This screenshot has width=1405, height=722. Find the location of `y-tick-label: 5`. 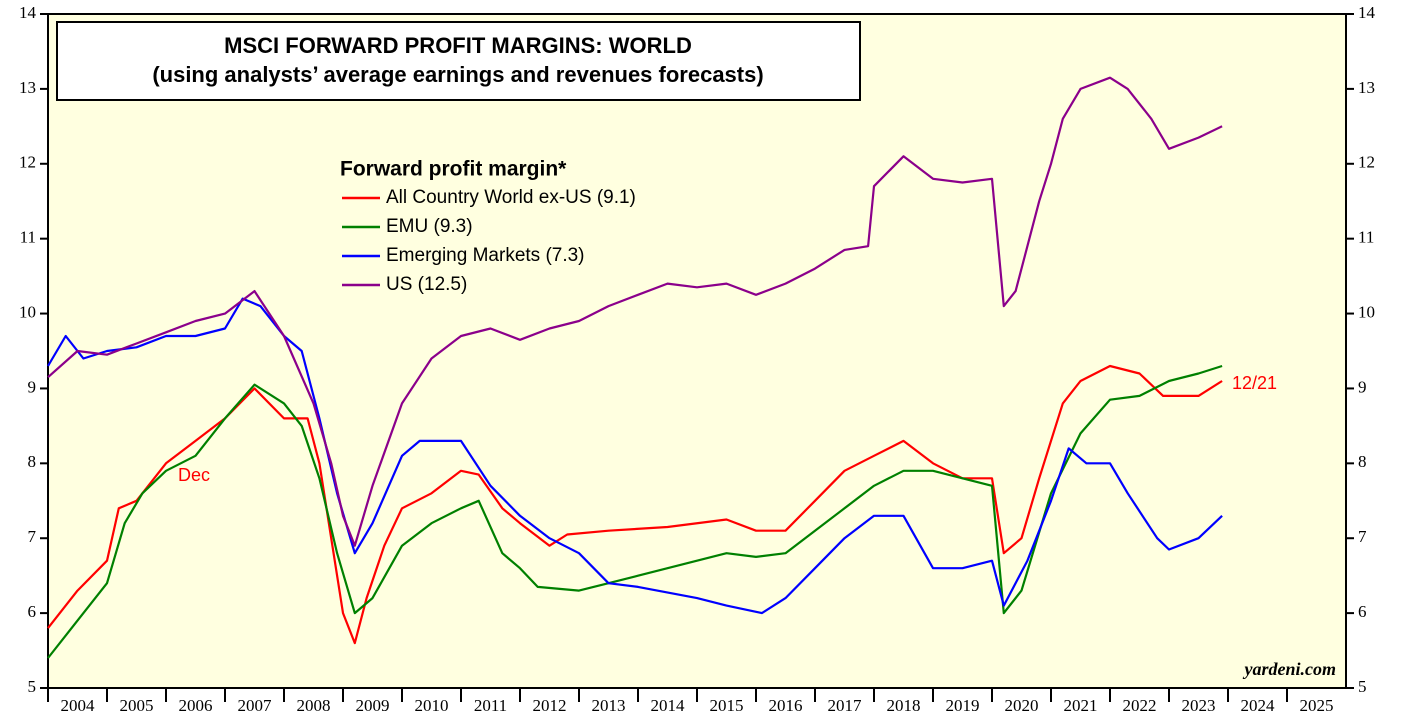

y-tick-label: 5 is located at coordinates (32, 686).